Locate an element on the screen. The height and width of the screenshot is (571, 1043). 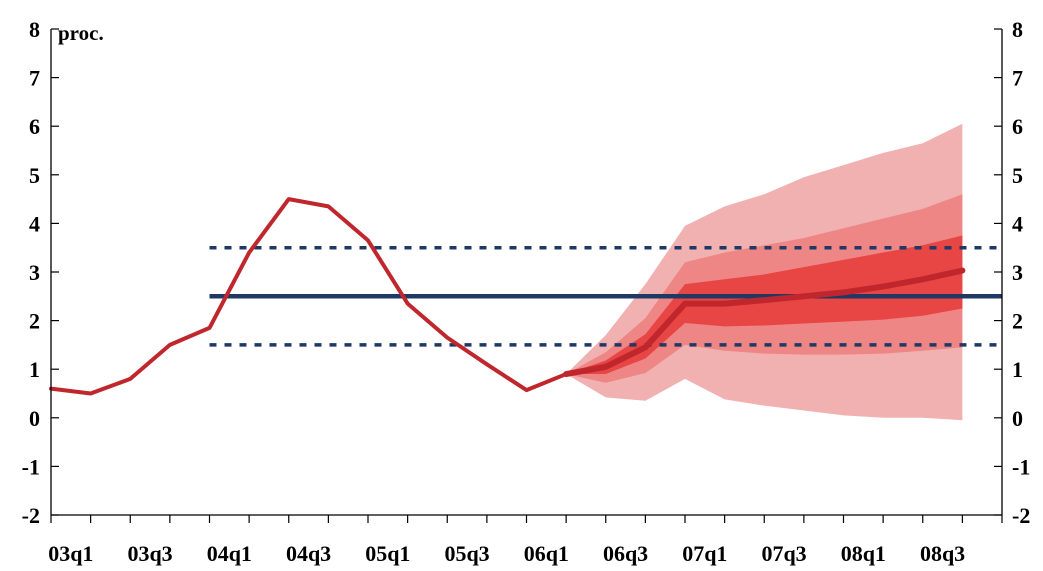
y-tick-label-right: 4 is located at coordinates (1017, 223).